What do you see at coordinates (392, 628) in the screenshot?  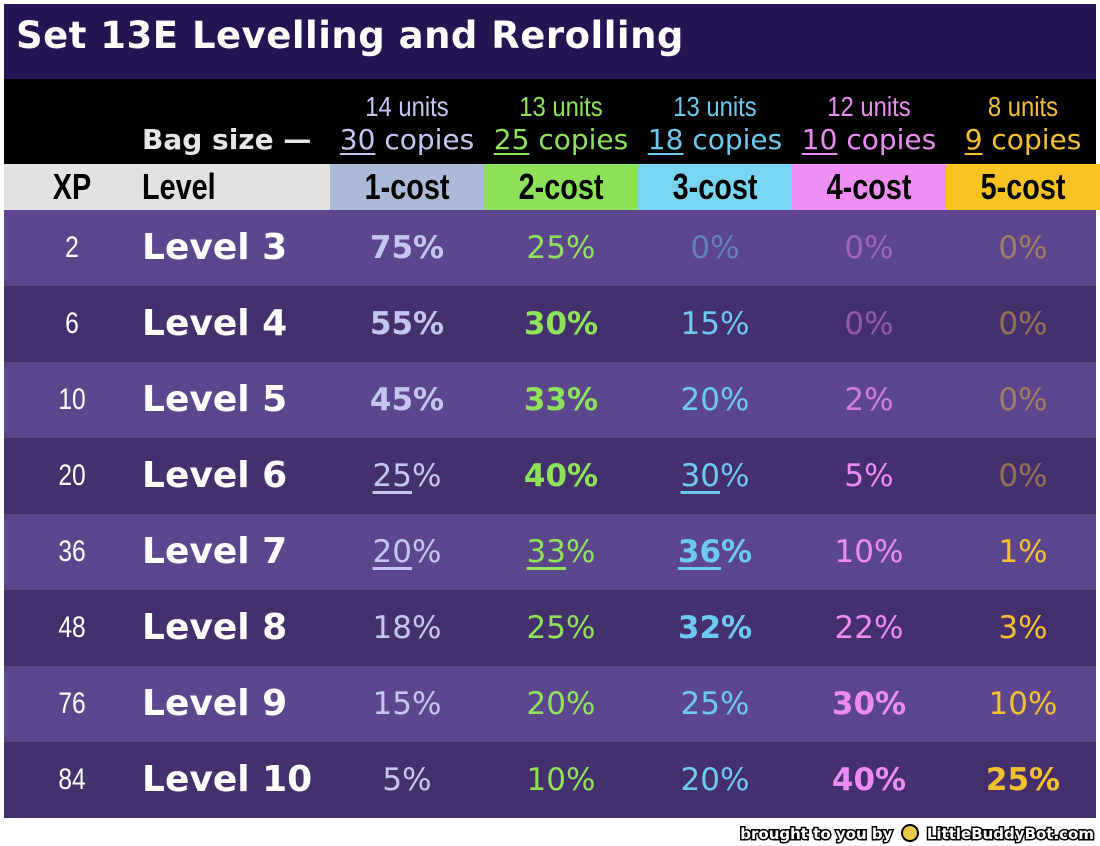 I see `odds-number: 18` at bounding box center [392, 628].